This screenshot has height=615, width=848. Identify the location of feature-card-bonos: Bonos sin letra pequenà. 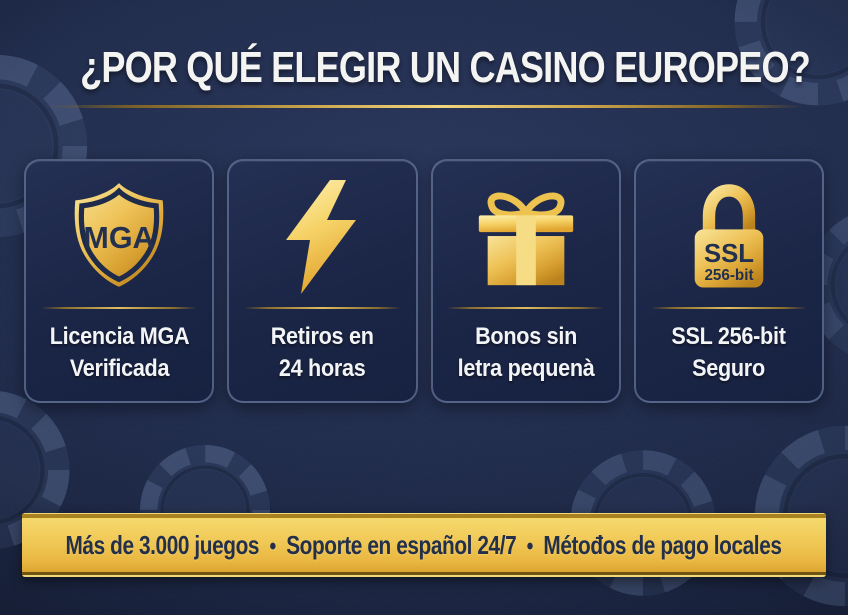
(525, 281).